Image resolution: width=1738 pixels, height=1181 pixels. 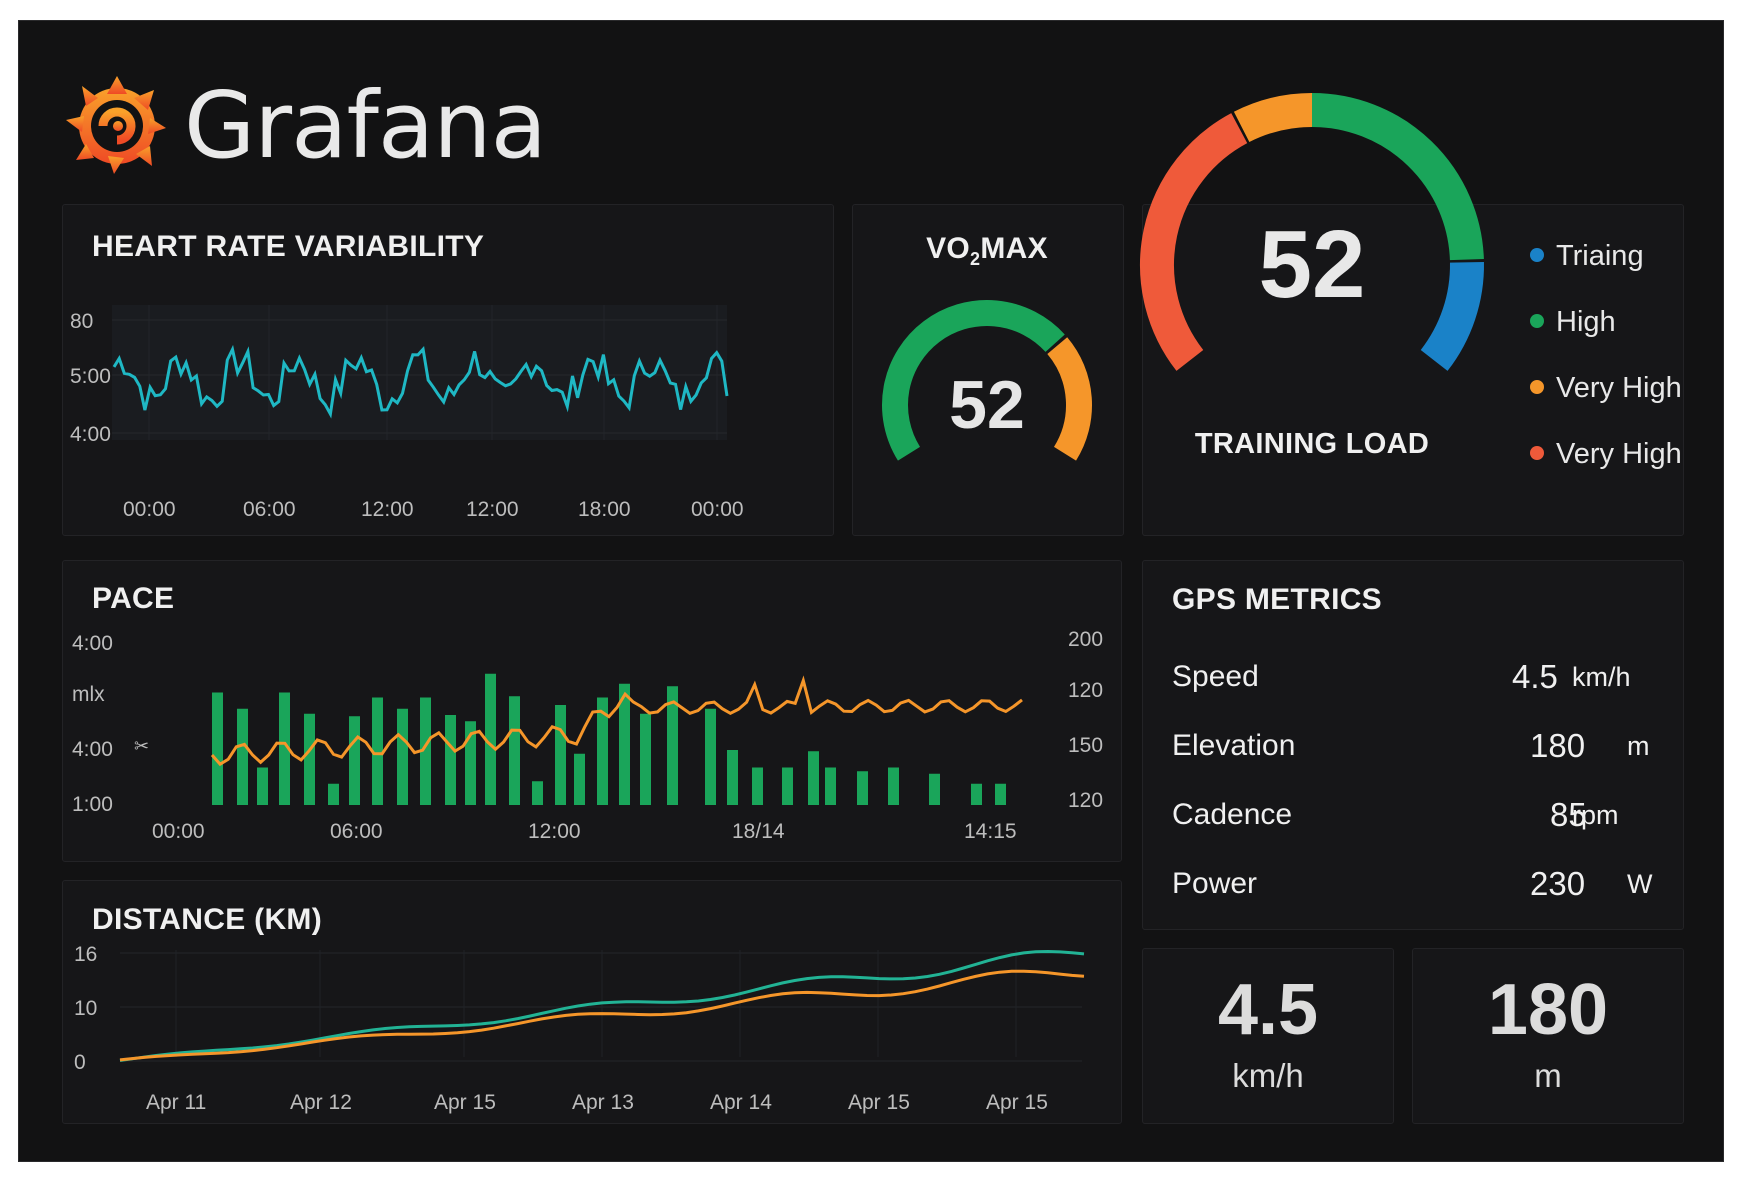 I want to click on distance-y-tick: 0, so click(x=80, y=1062).